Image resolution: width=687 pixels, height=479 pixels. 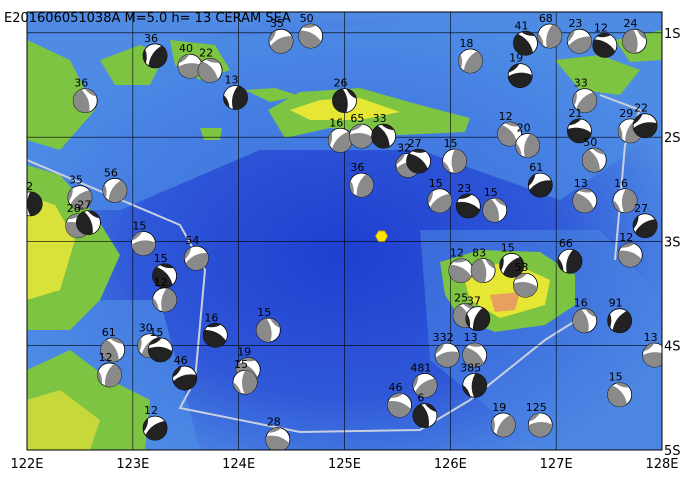 I want to click on depth-label: 41, so click(x=521, y=25).